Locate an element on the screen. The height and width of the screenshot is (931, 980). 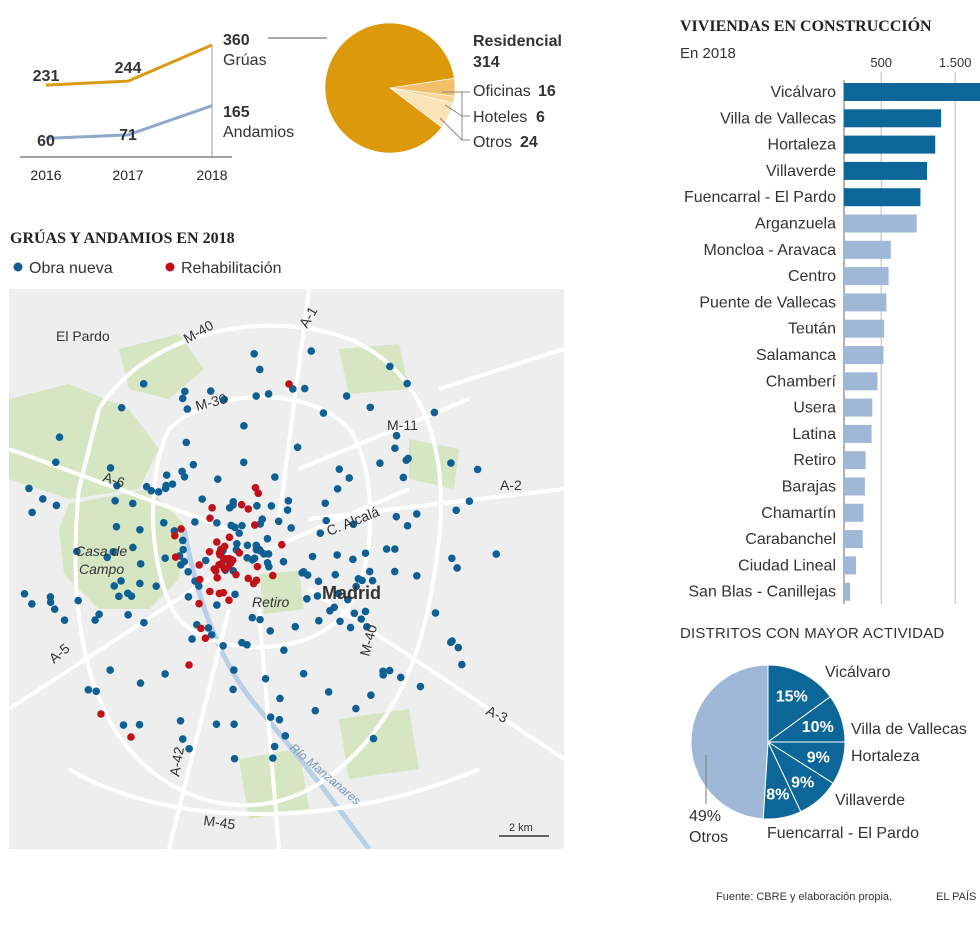
bar-category-label: Usera is located at coordinates (814, 408).